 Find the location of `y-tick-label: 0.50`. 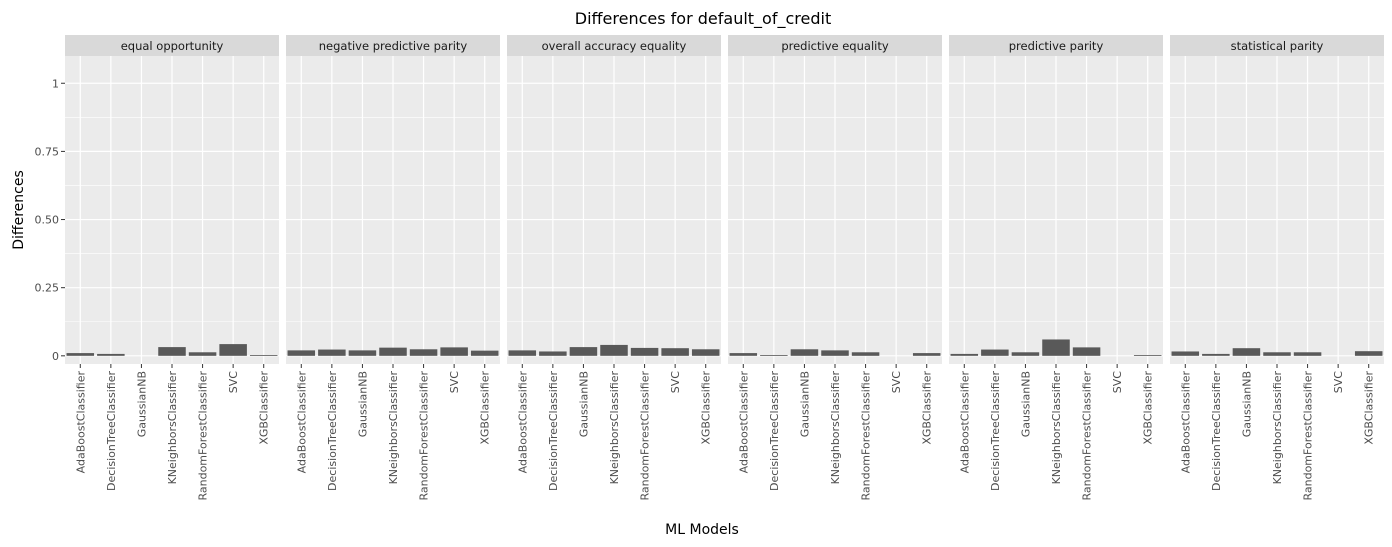

y-tick-label: 0.50 is located at coordinates (47, 220).